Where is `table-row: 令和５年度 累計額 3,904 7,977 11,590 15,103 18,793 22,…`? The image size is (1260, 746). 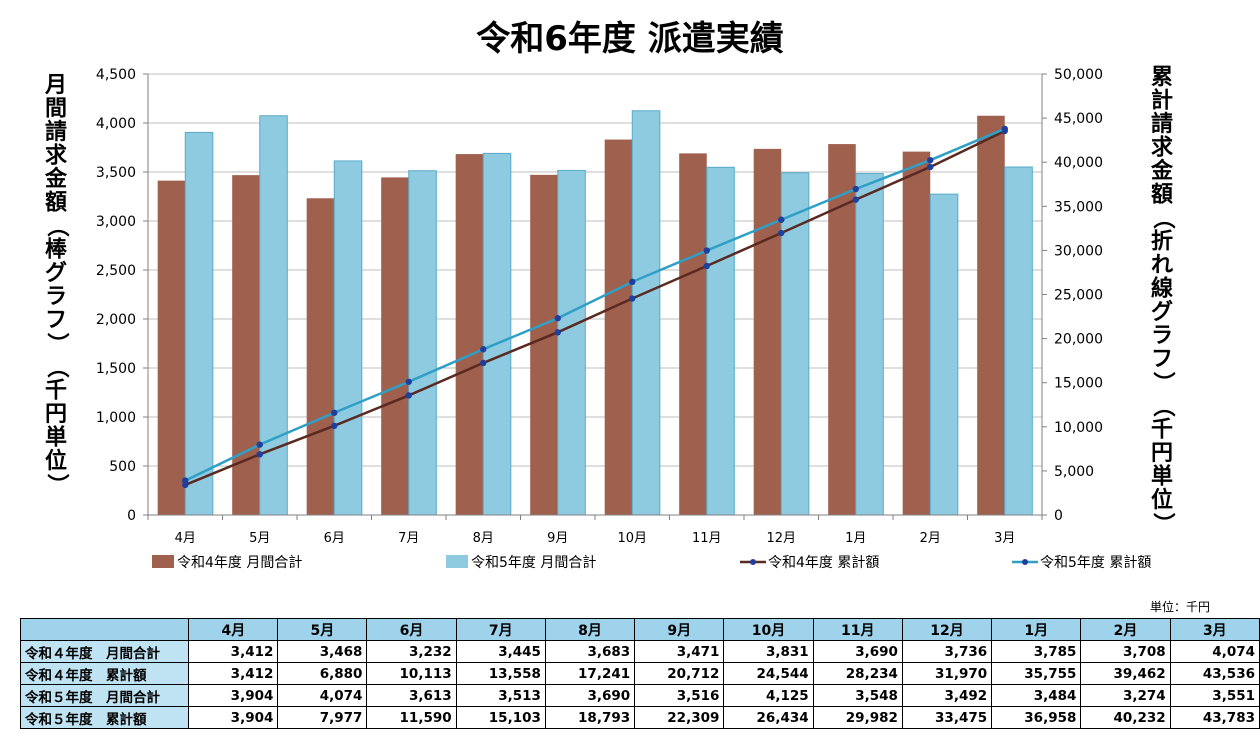 table-row: 令和５年度 累計額 3,904 7,977 11,590 15,103 18,793 22,… is located at coordinates (639, 717).